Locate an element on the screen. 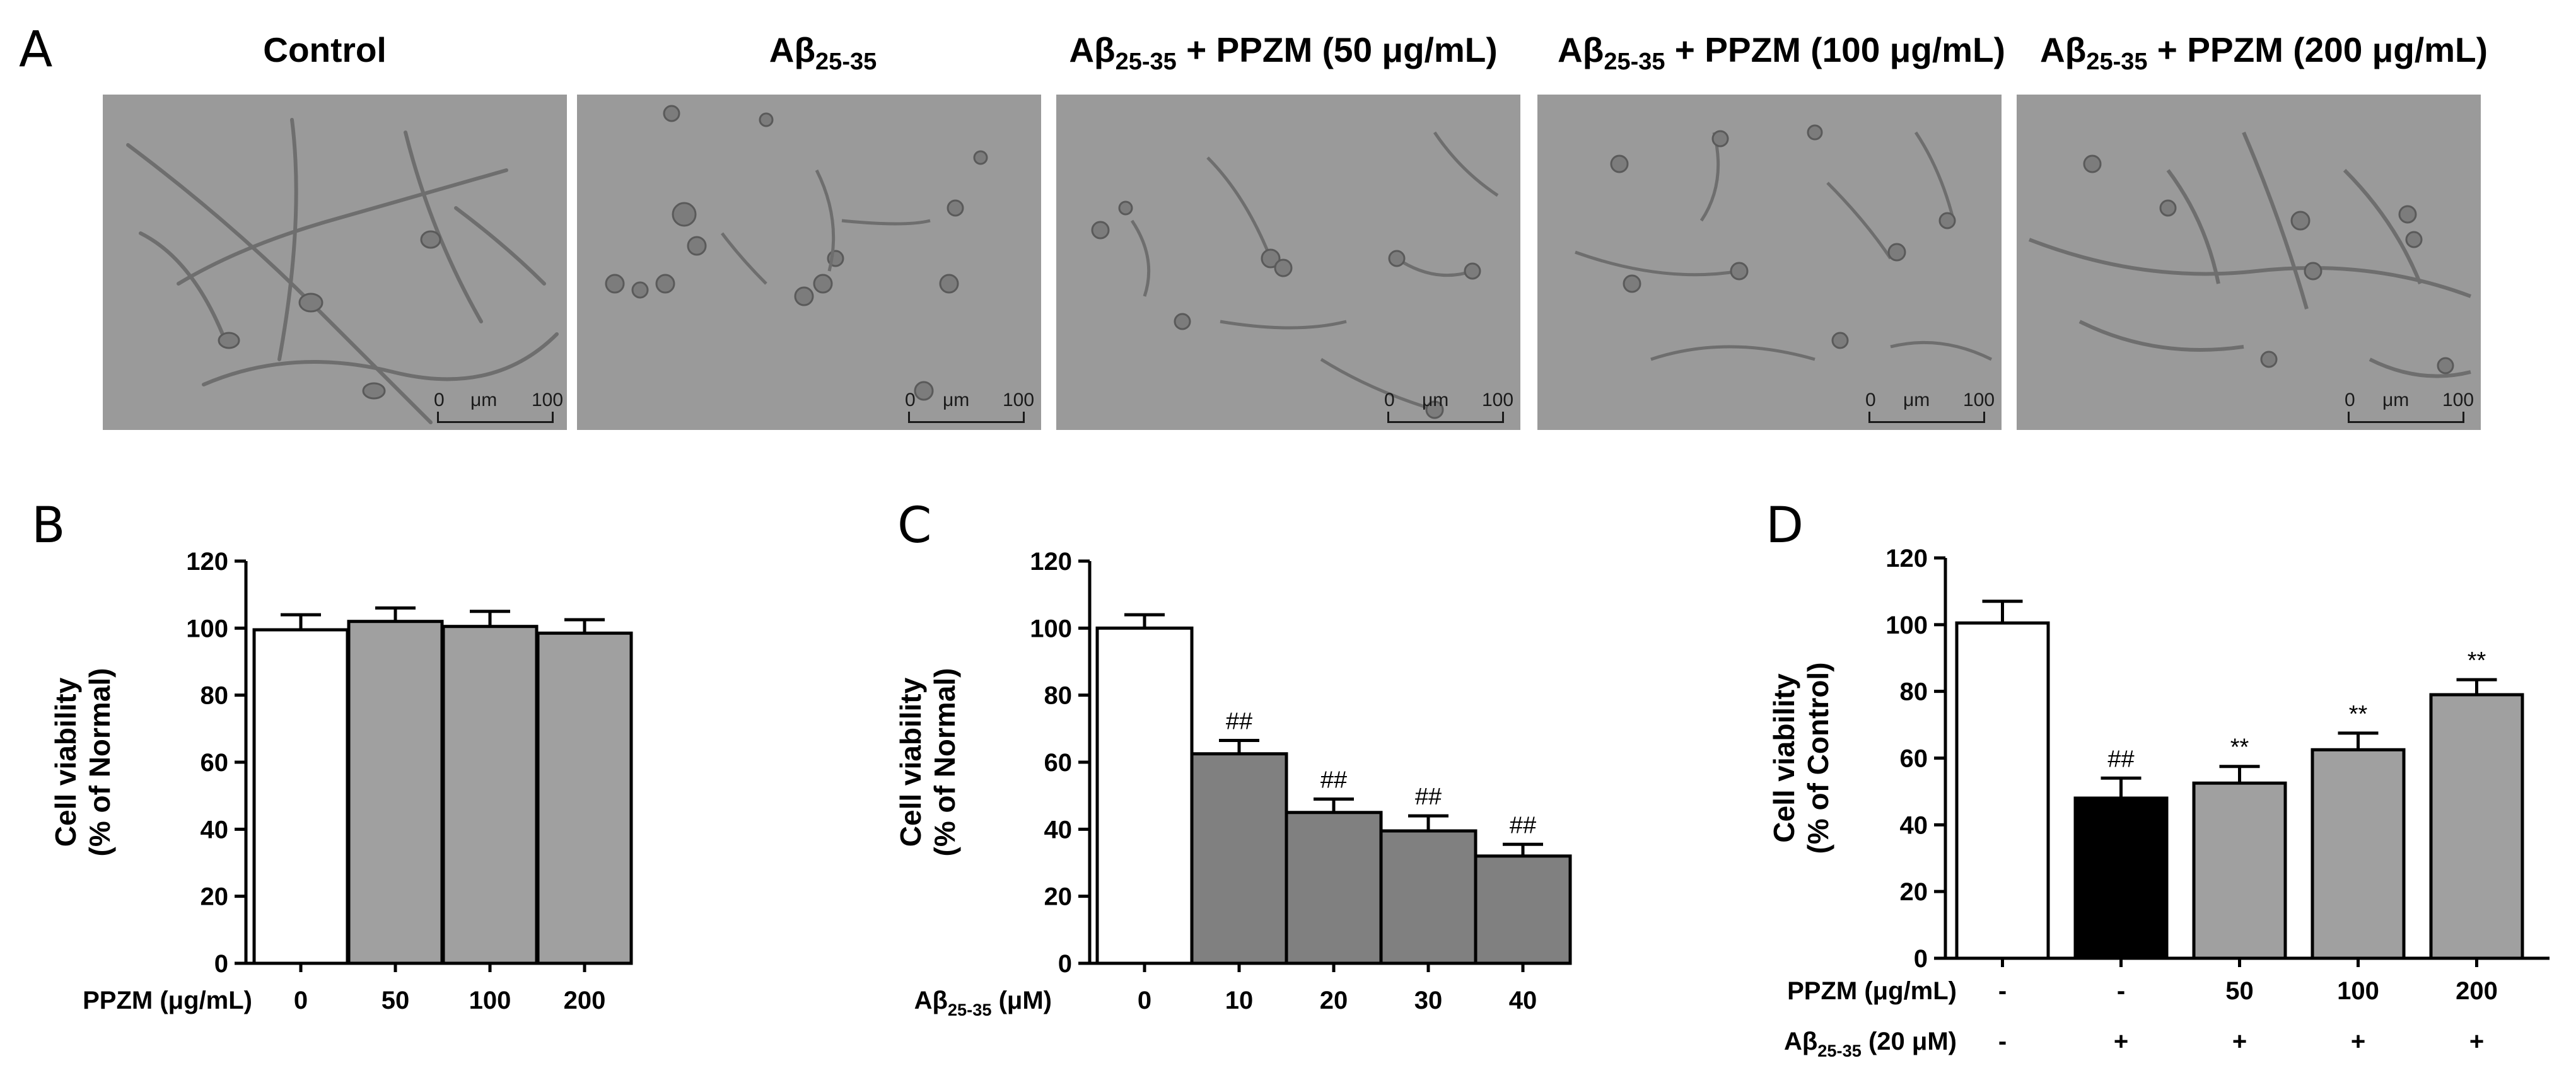  micrograph-title-control: Control is located at coordinates (325, 50).